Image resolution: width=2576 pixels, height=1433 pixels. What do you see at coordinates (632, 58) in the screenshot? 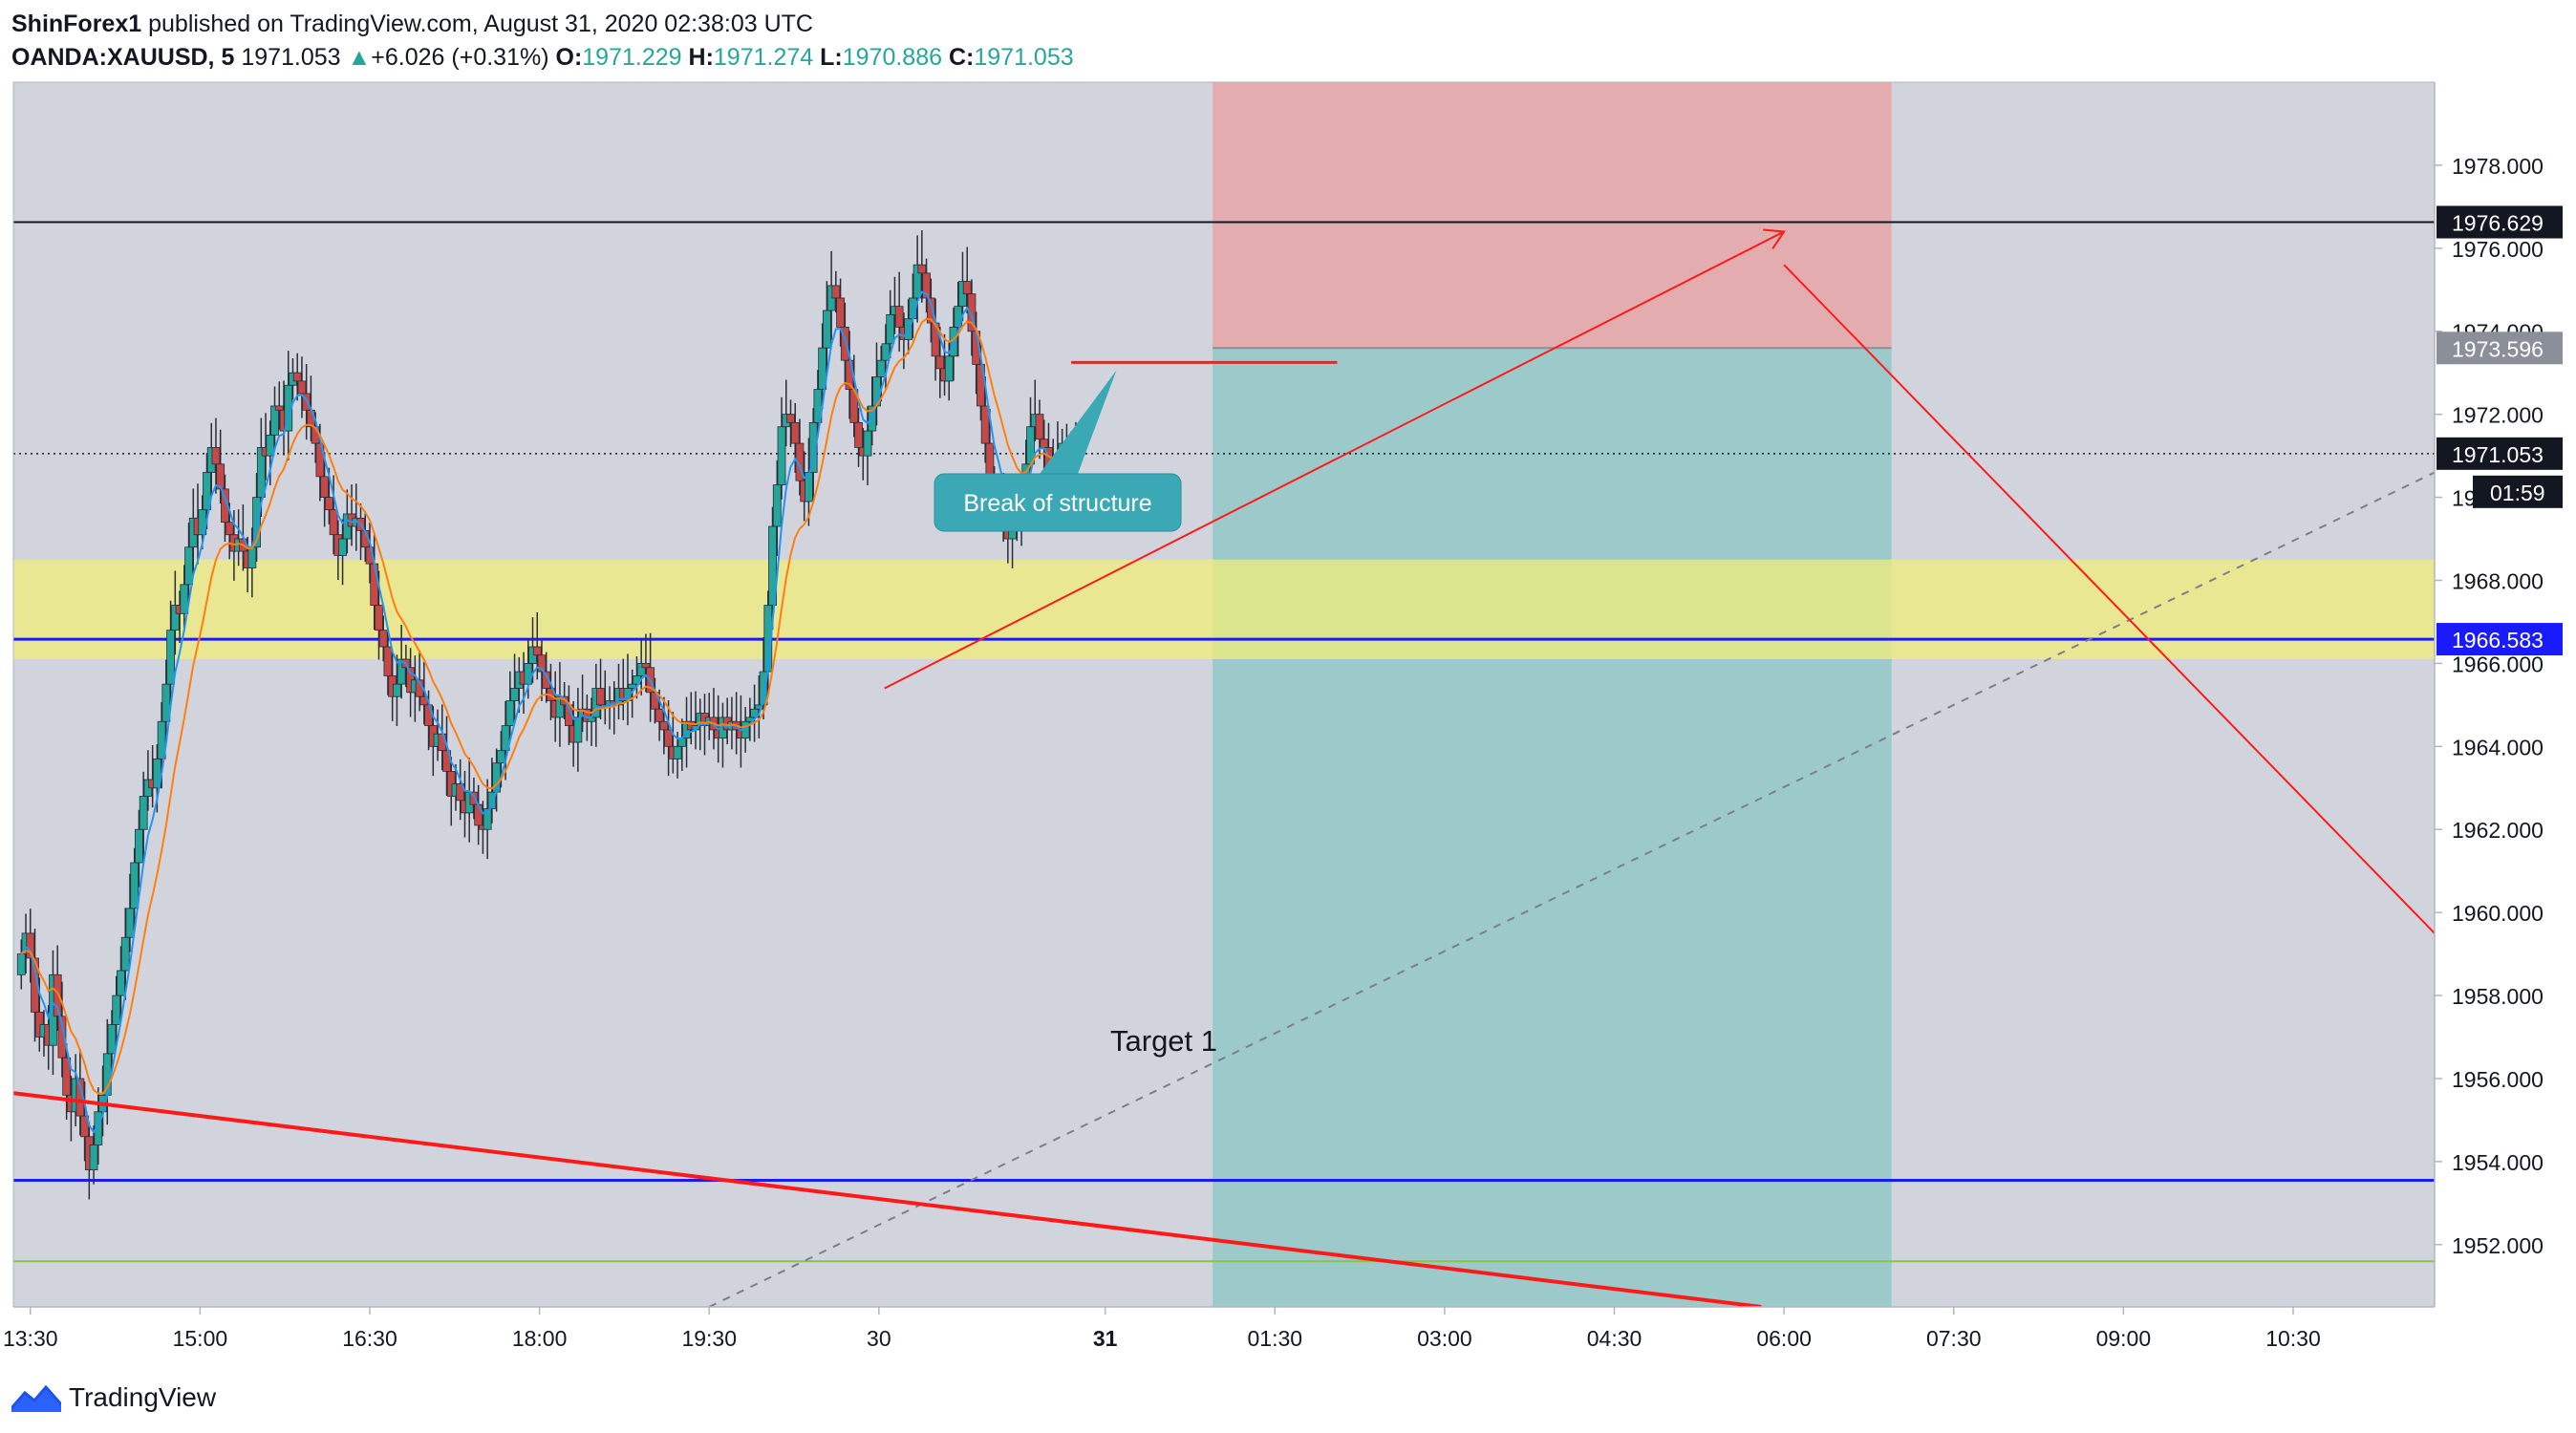
I see `open-value: 1971.229` at bounding box center [632, 58].